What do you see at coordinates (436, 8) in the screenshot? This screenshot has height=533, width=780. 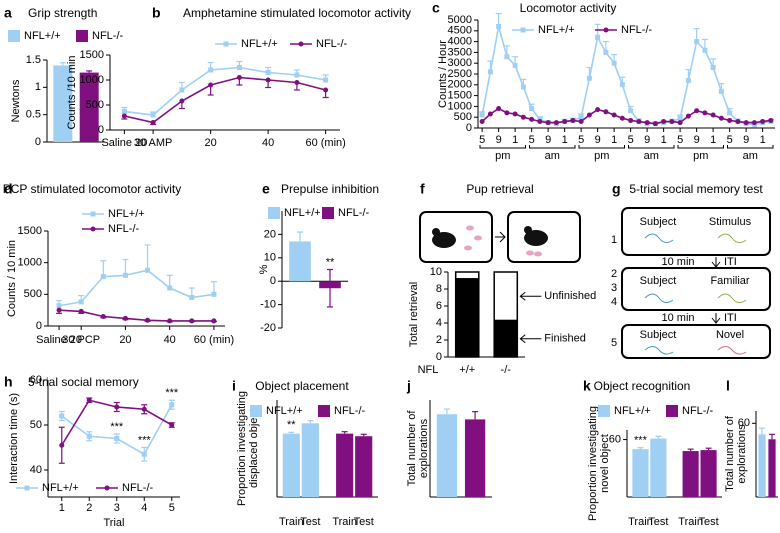 I see `panel-letter: c` at bounding box center [436, 8].